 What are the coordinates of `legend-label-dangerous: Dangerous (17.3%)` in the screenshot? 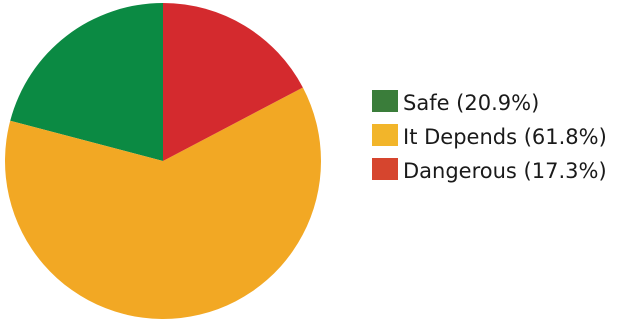 It's located at (505, 171).